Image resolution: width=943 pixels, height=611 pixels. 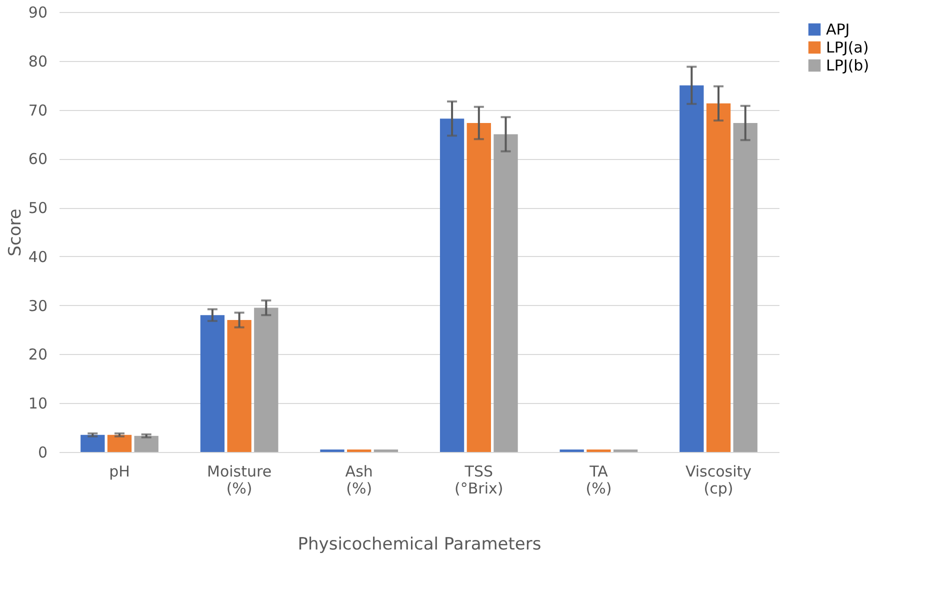 I want to click on y-tick-label: 20, so click(x=38, y=355).